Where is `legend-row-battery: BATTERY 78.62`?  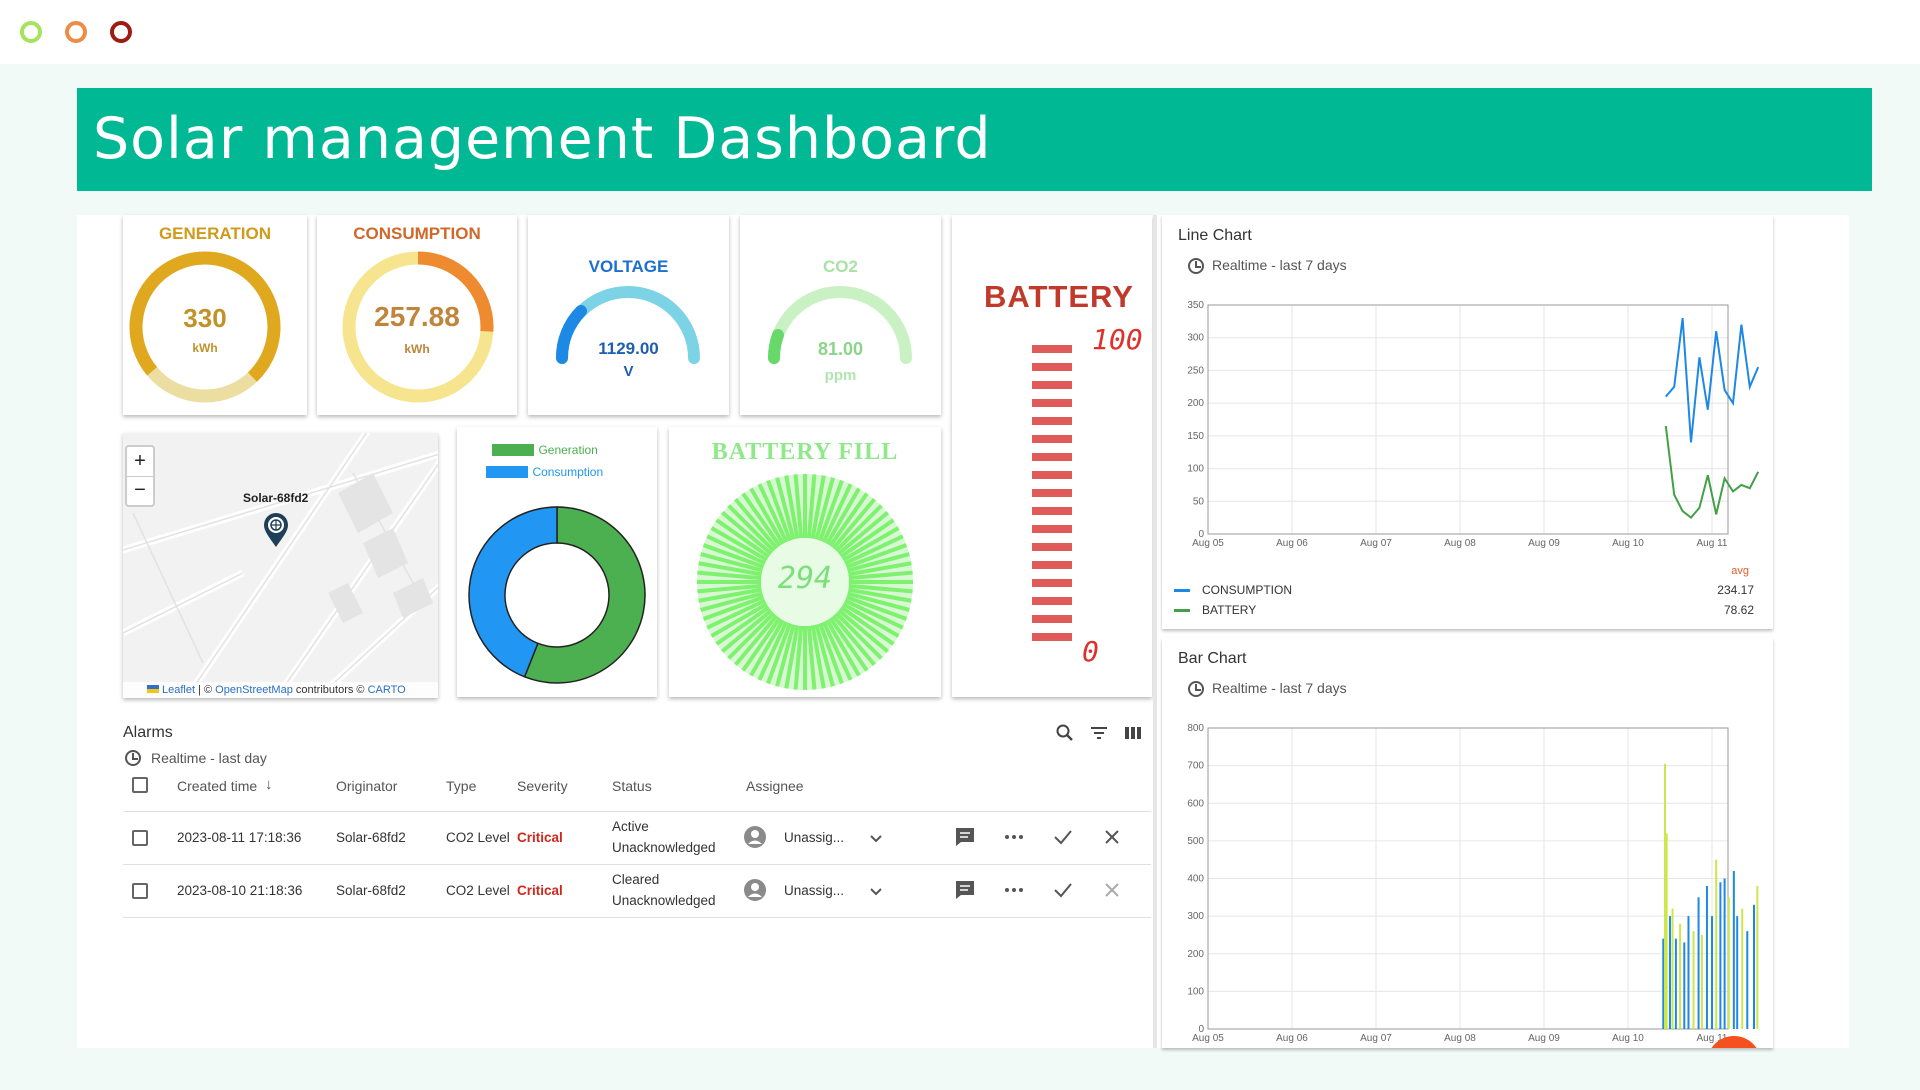 legend-row-battery: BATTERY 78.62 is located at coordinates (1464, 610).